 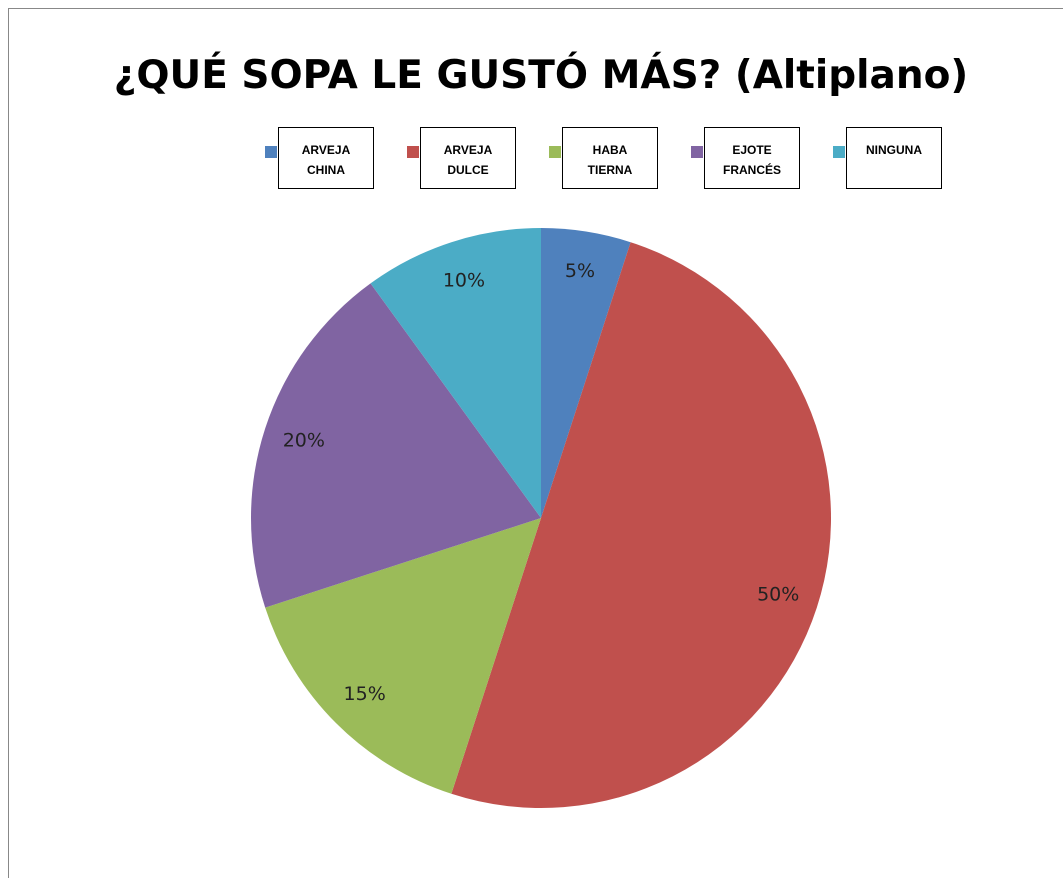 What do you see at coordinates (468, 158) in the screenshot?
I see `legend-label: ARVEJA DULCE` at bounding box center [468, 158].